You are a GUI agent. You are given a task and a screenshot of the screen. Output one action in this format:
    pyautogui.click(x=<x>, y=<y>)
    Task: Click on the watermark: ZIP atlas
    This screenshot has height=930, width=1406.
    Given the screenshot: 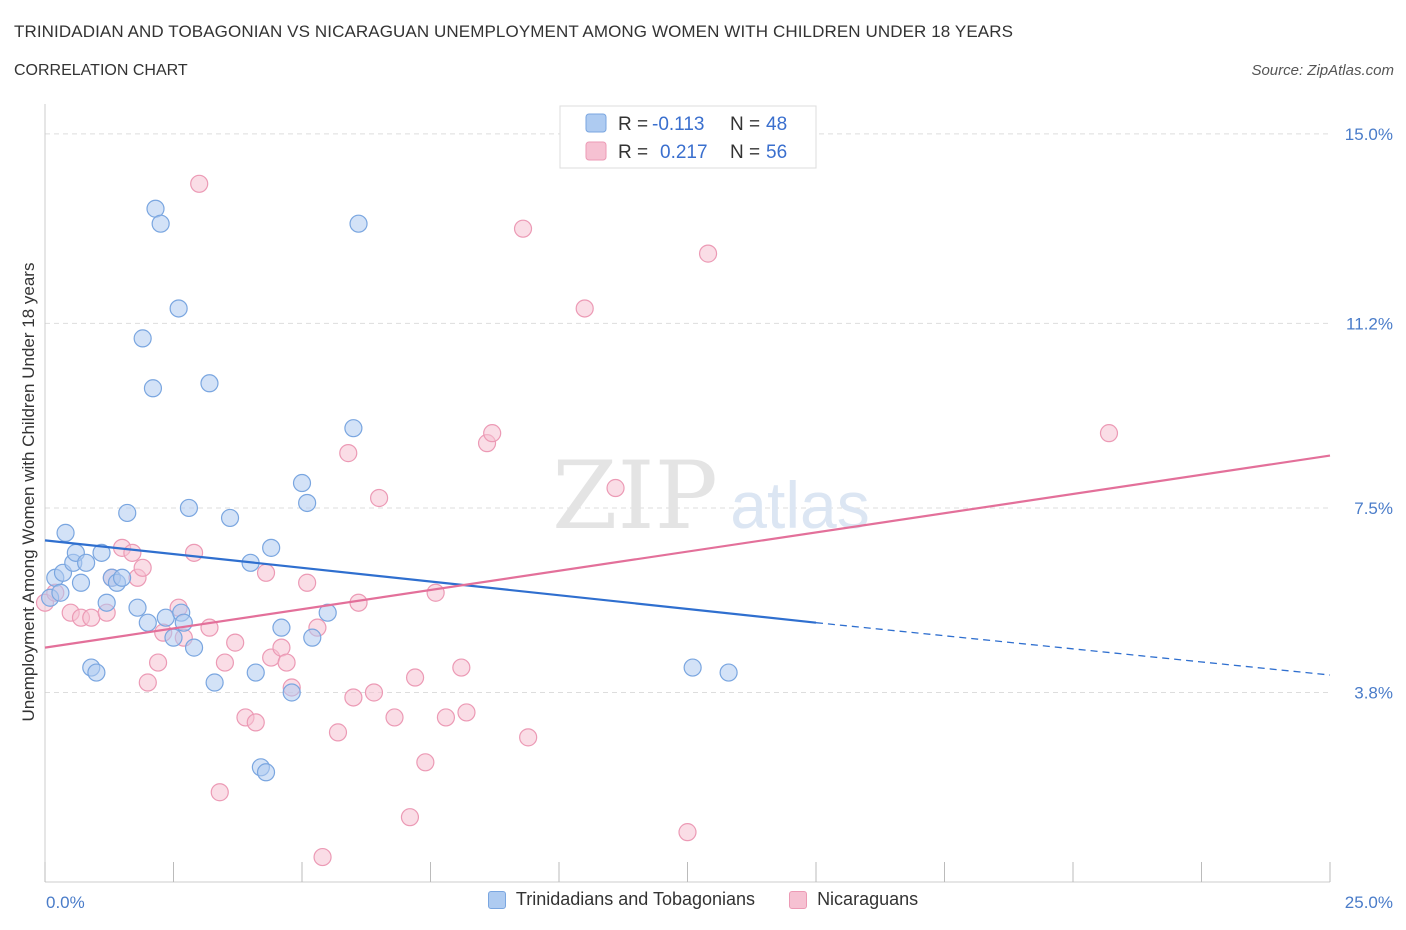 What is the action you would take?
    pyautogui.click(x=711, y=496)
    